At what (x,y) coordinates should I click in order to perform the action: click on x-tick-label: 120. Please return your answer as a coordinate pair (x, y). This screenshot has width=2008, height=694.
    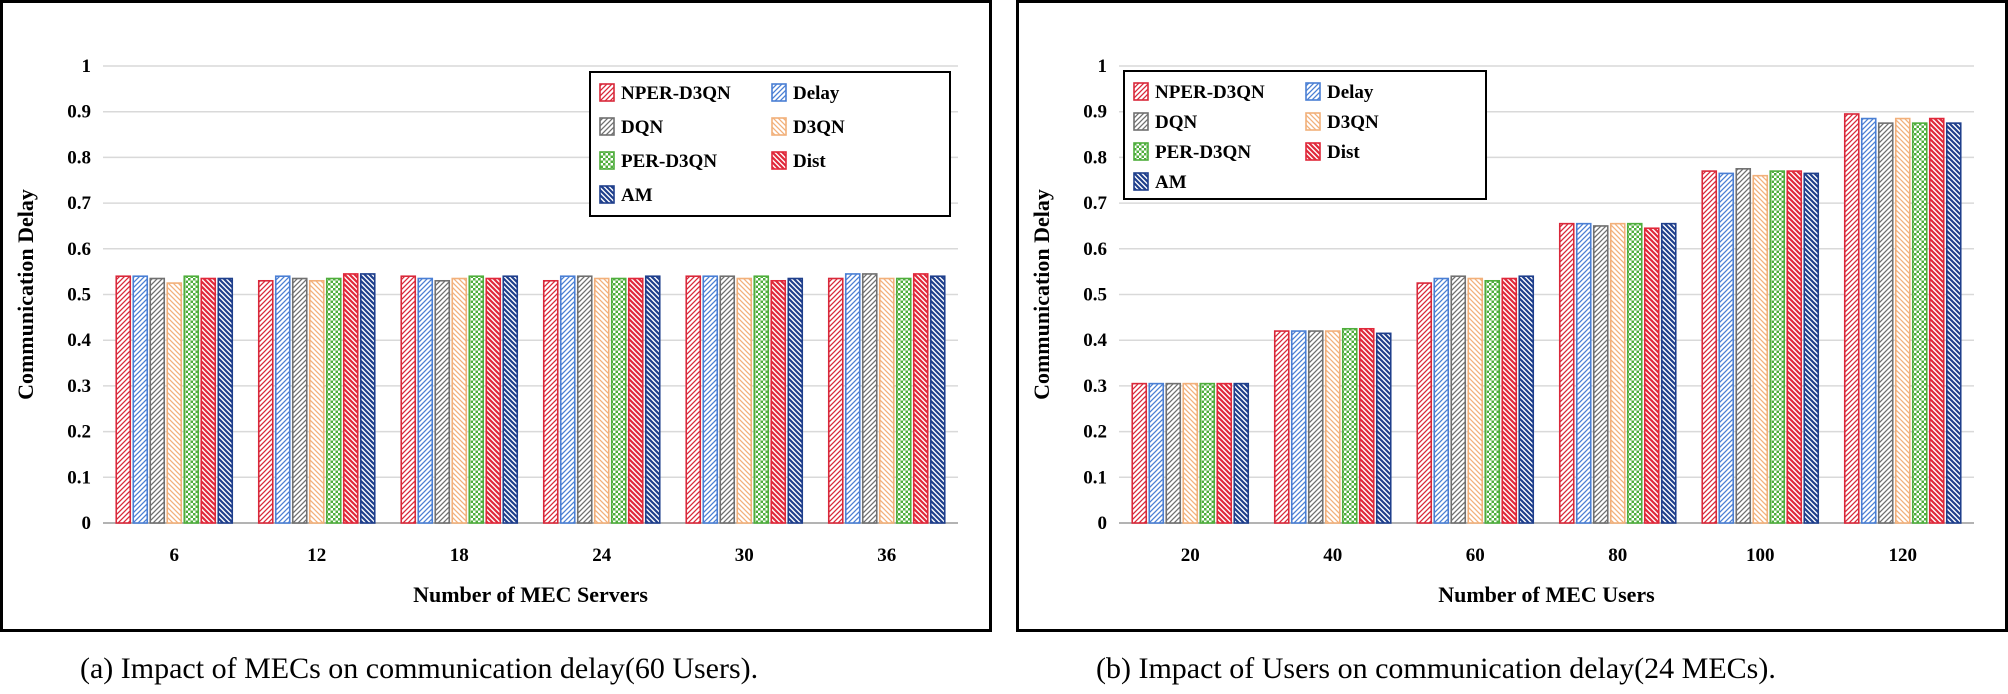
    Looking at the image, I should click on (1903, 555).